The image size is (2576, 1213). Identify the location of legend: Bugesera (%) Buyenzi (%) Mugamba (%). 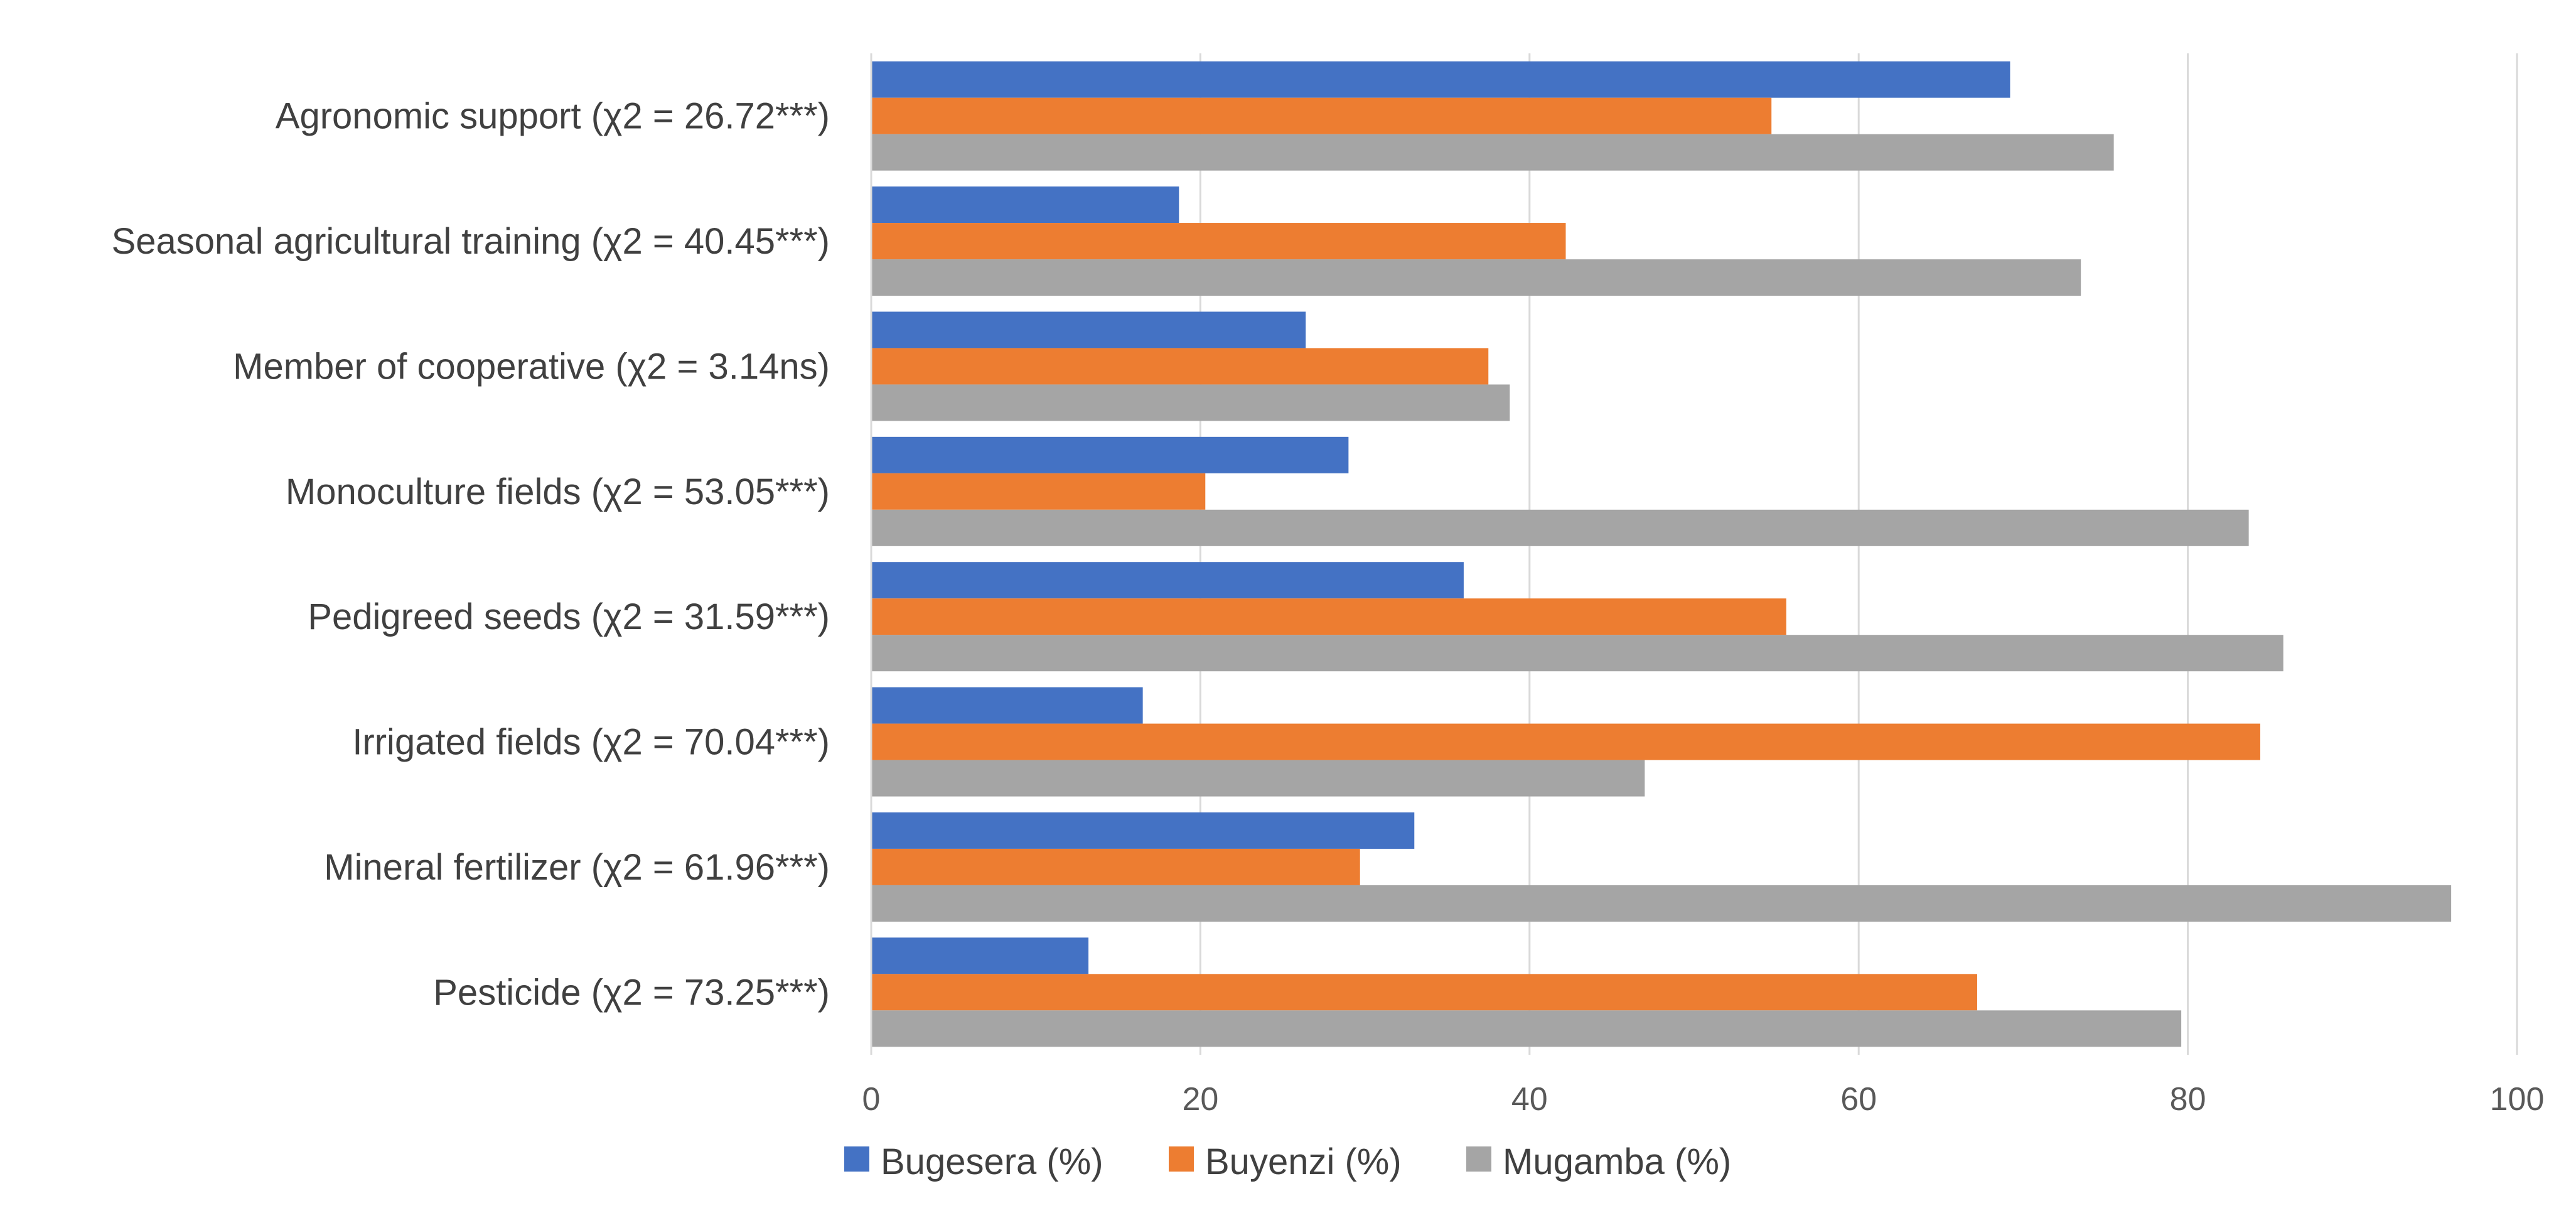
(1287, 1161).